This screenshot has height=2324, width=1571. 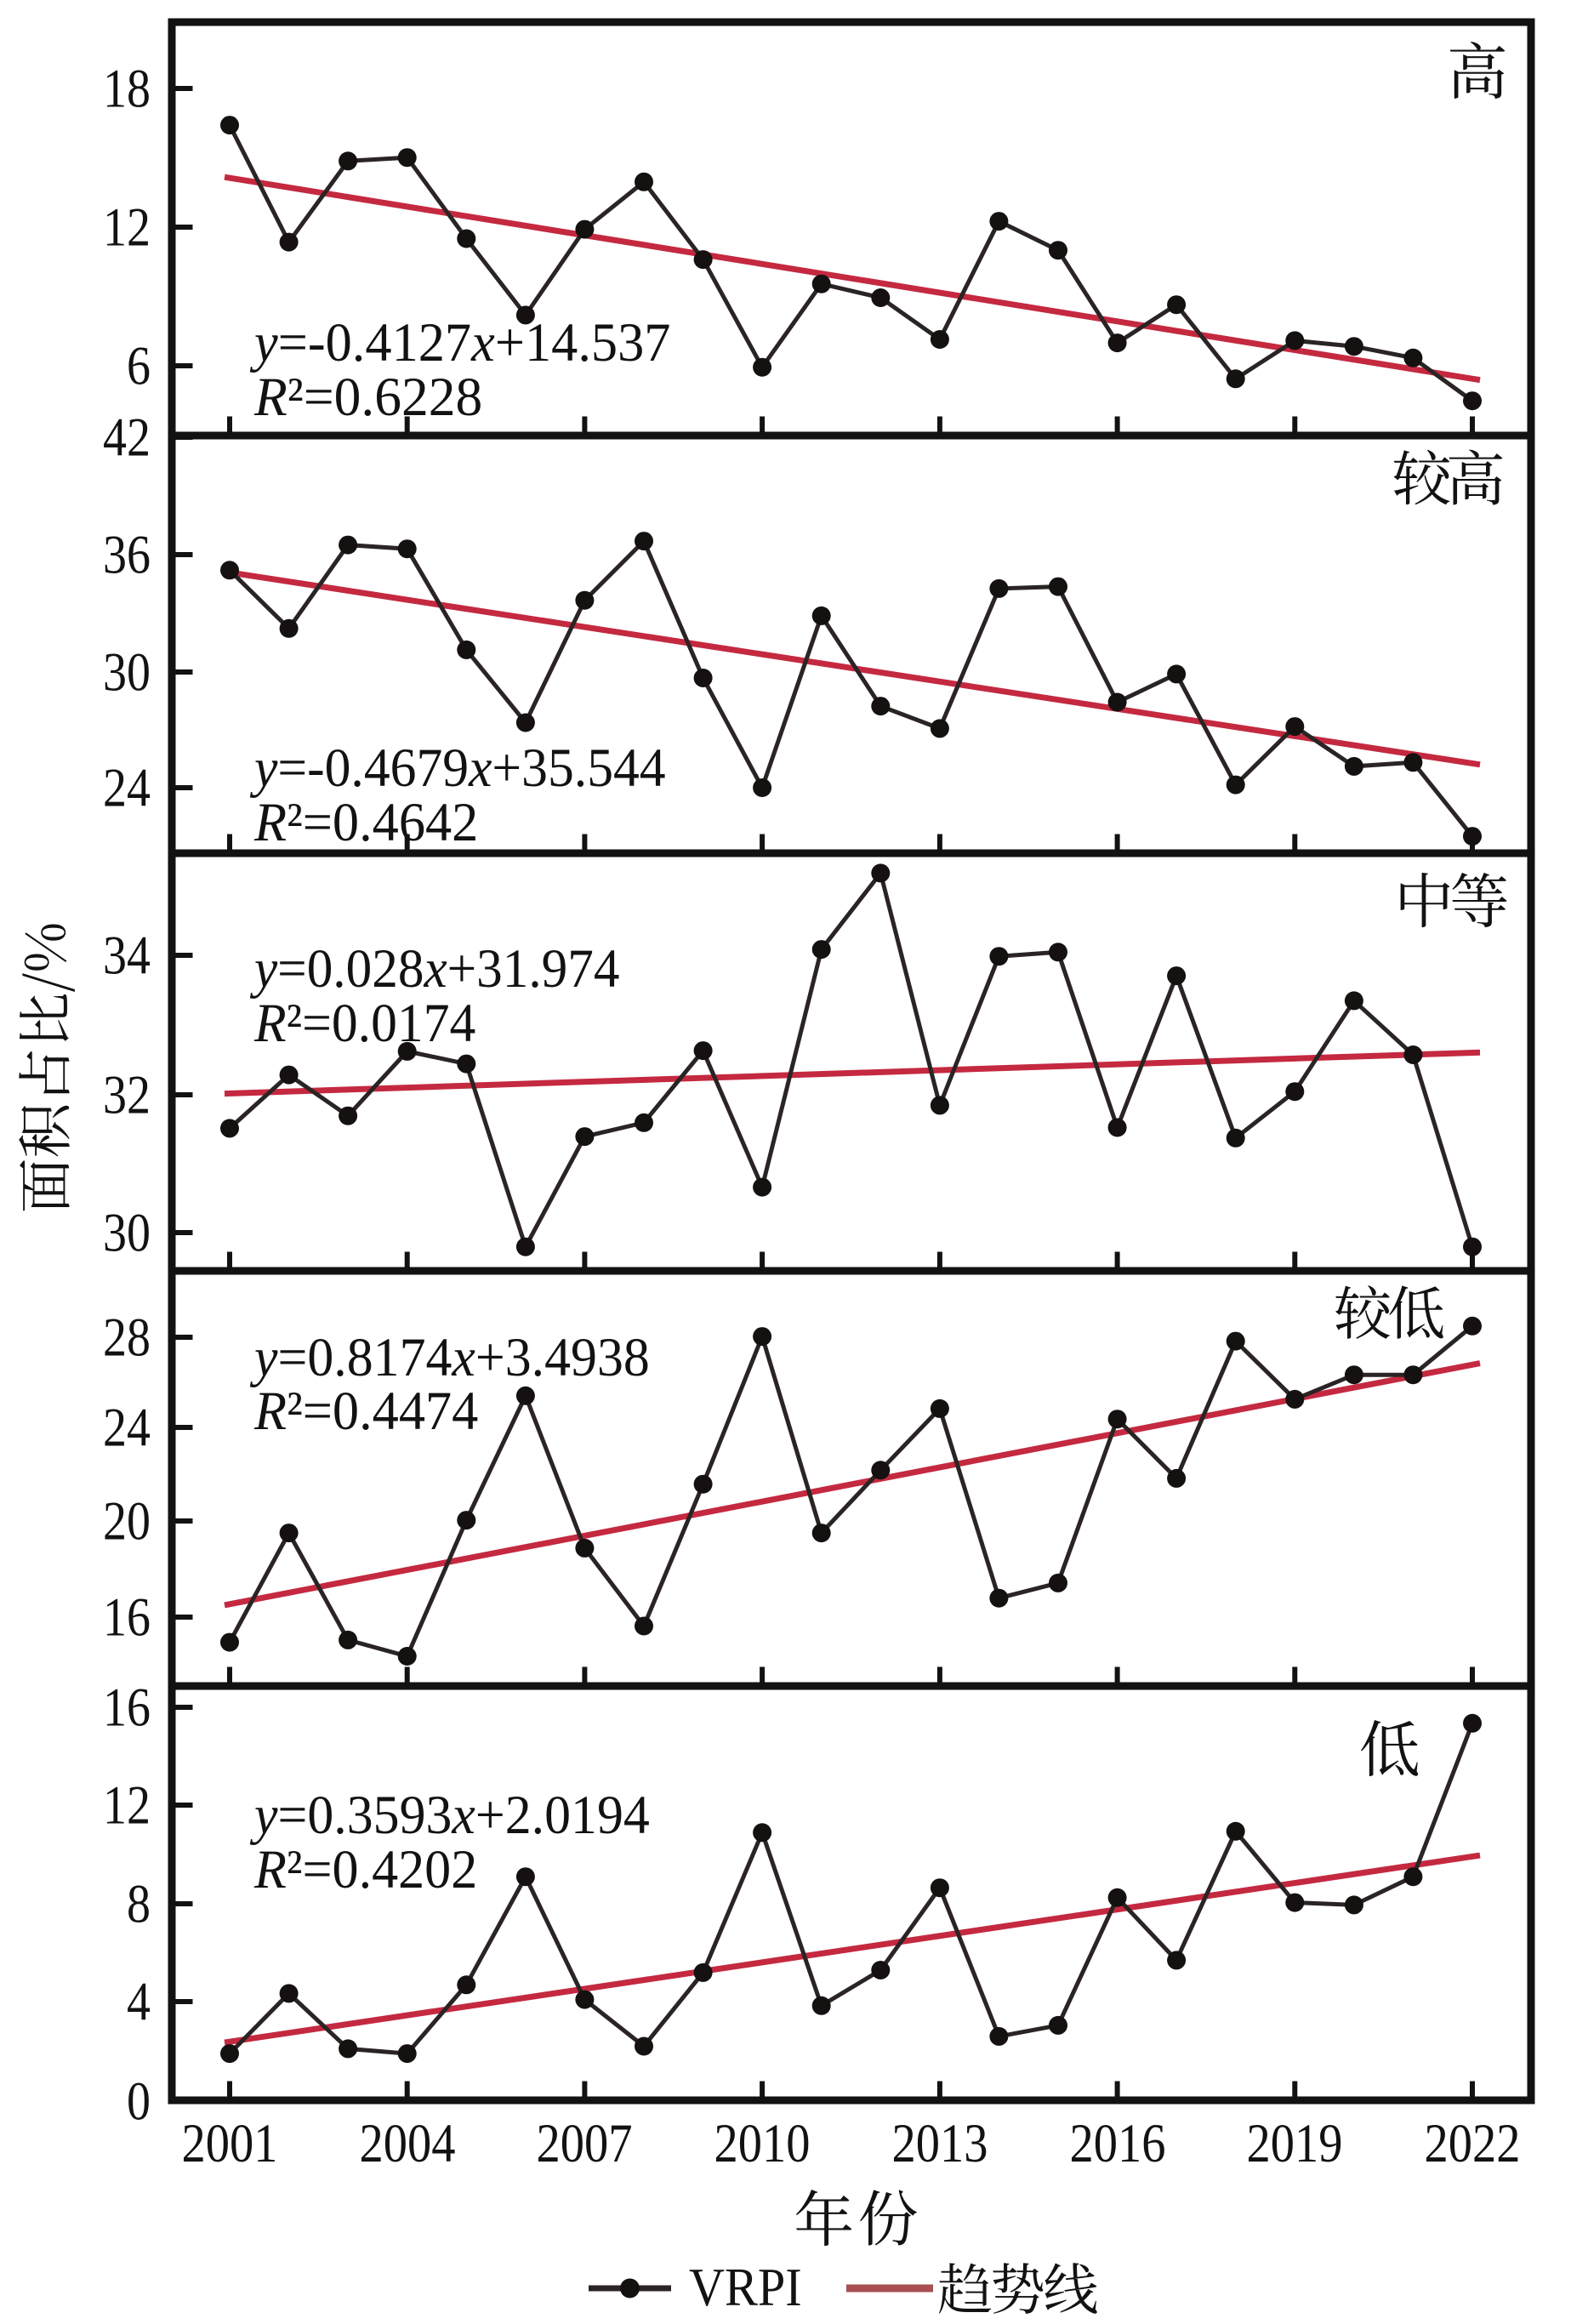 What do you see at coordinates (139, 2003) in the screenshot?
I see `svg-text: 4` at bounding box center [139, 2003].